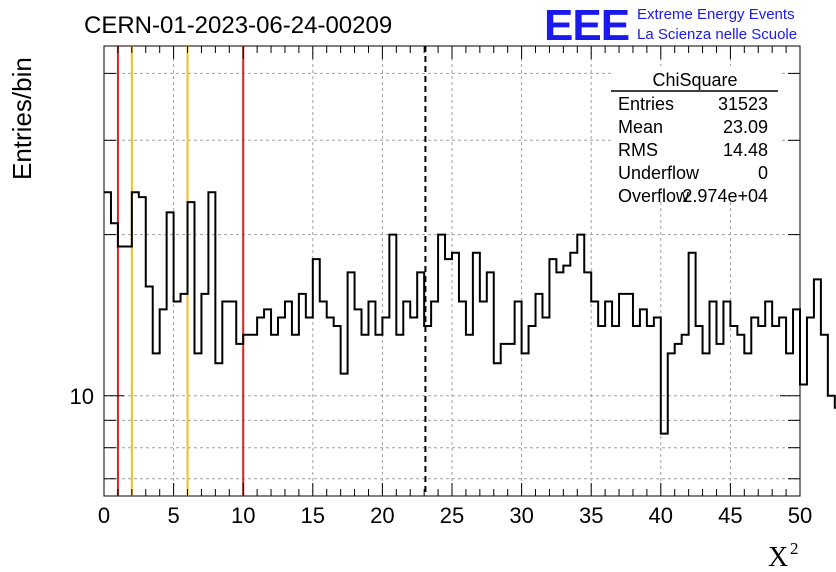 The width and height of the screenshot is (836, 572). What do you see at coordinates (725, 196) in the screenshot?
I see `stats-value-overflow: 2.974e+04` at bounding box center [725, 196].